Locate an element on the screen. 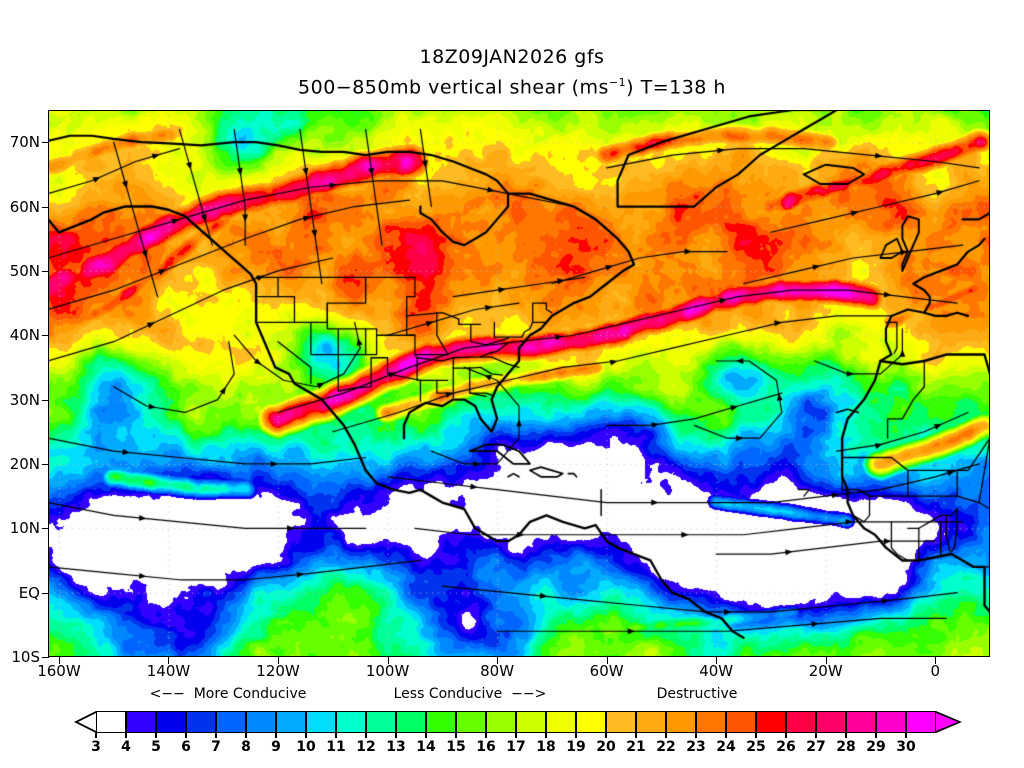  colorbar-tick-label: 17 is located at coordinates (516, 747).